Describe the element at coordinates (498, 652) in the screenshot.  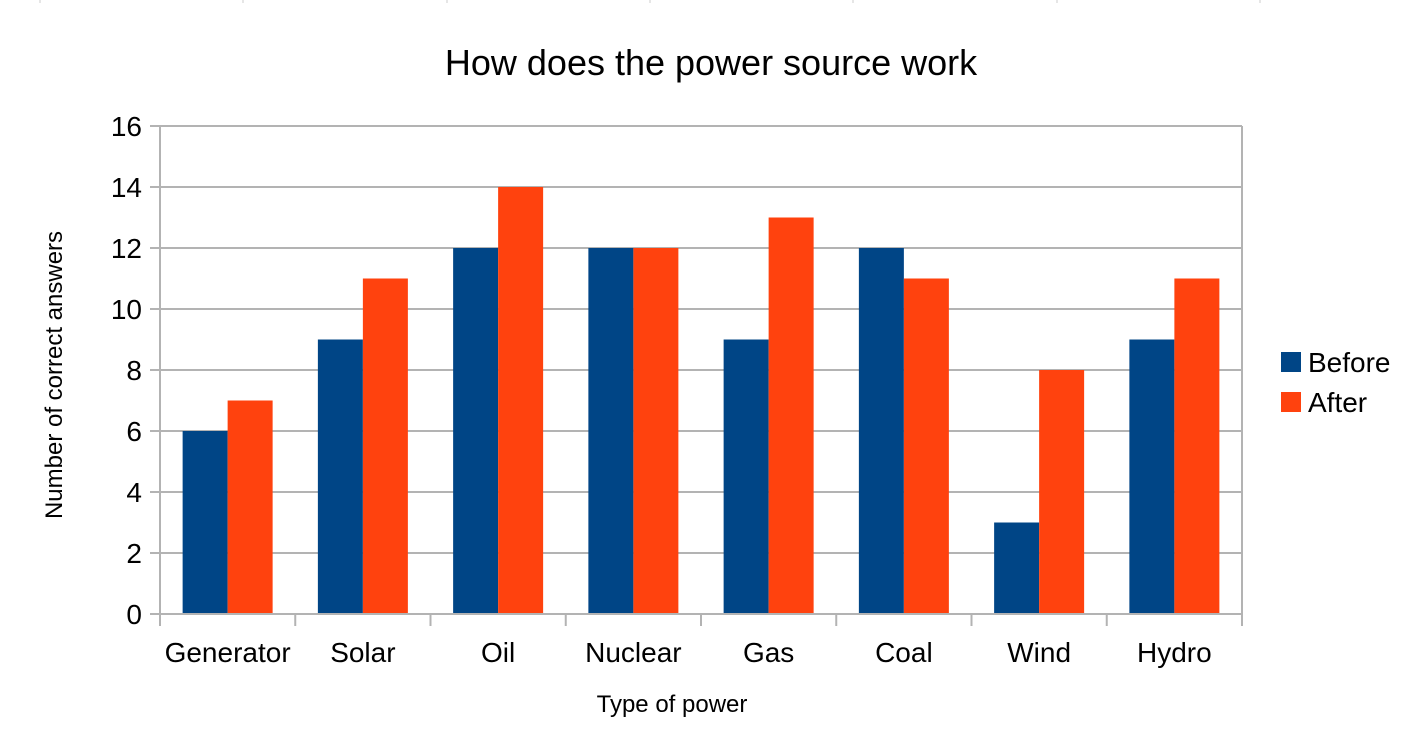
I see `x-tick-label: Oil` at that location.